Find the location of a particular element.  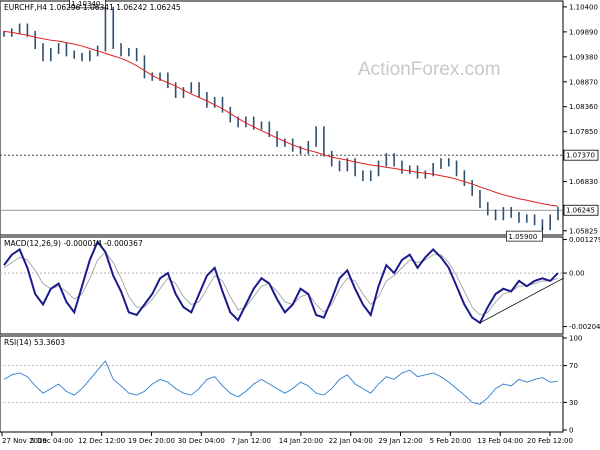

x-tick-label: 14 Jan 20:00 is located at coordinates (301, 441).